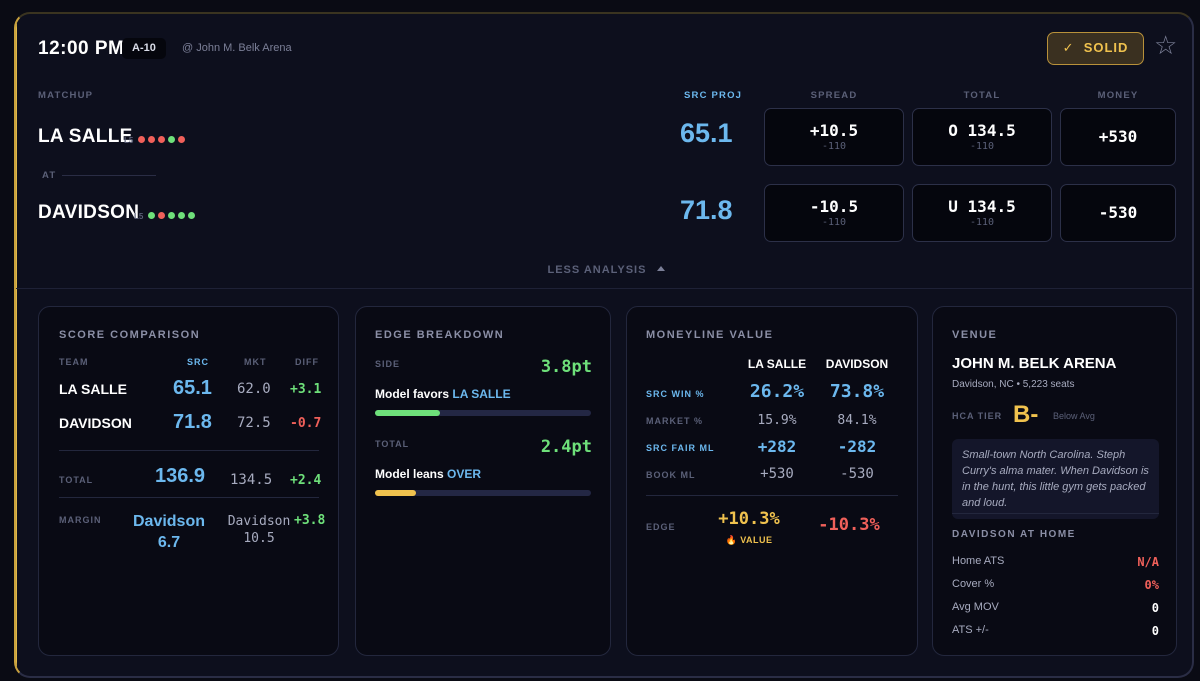 The width and height of the screenshot is (1200, 681). I want to click on total-value: 2.4pt, so click(566, 447).